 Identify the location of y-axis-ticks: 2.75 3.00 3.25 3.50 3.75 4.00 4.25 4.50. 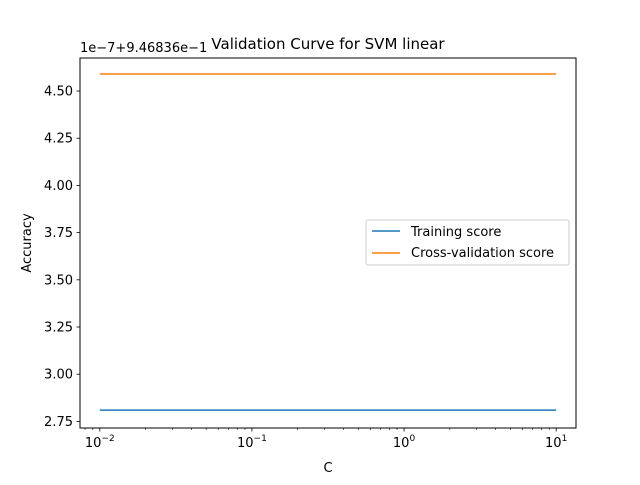
(62, 257).